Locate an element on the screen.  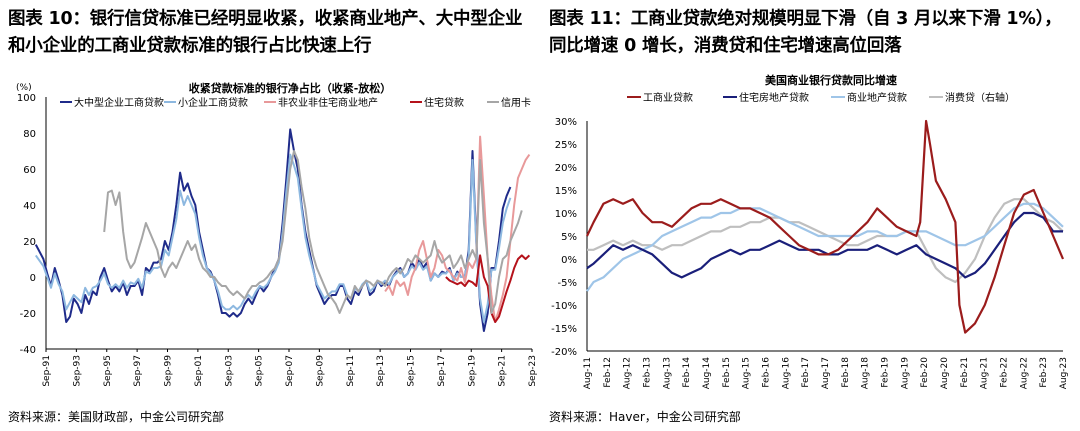
y-tick-label: 15% is located at coordinates (566, 191).